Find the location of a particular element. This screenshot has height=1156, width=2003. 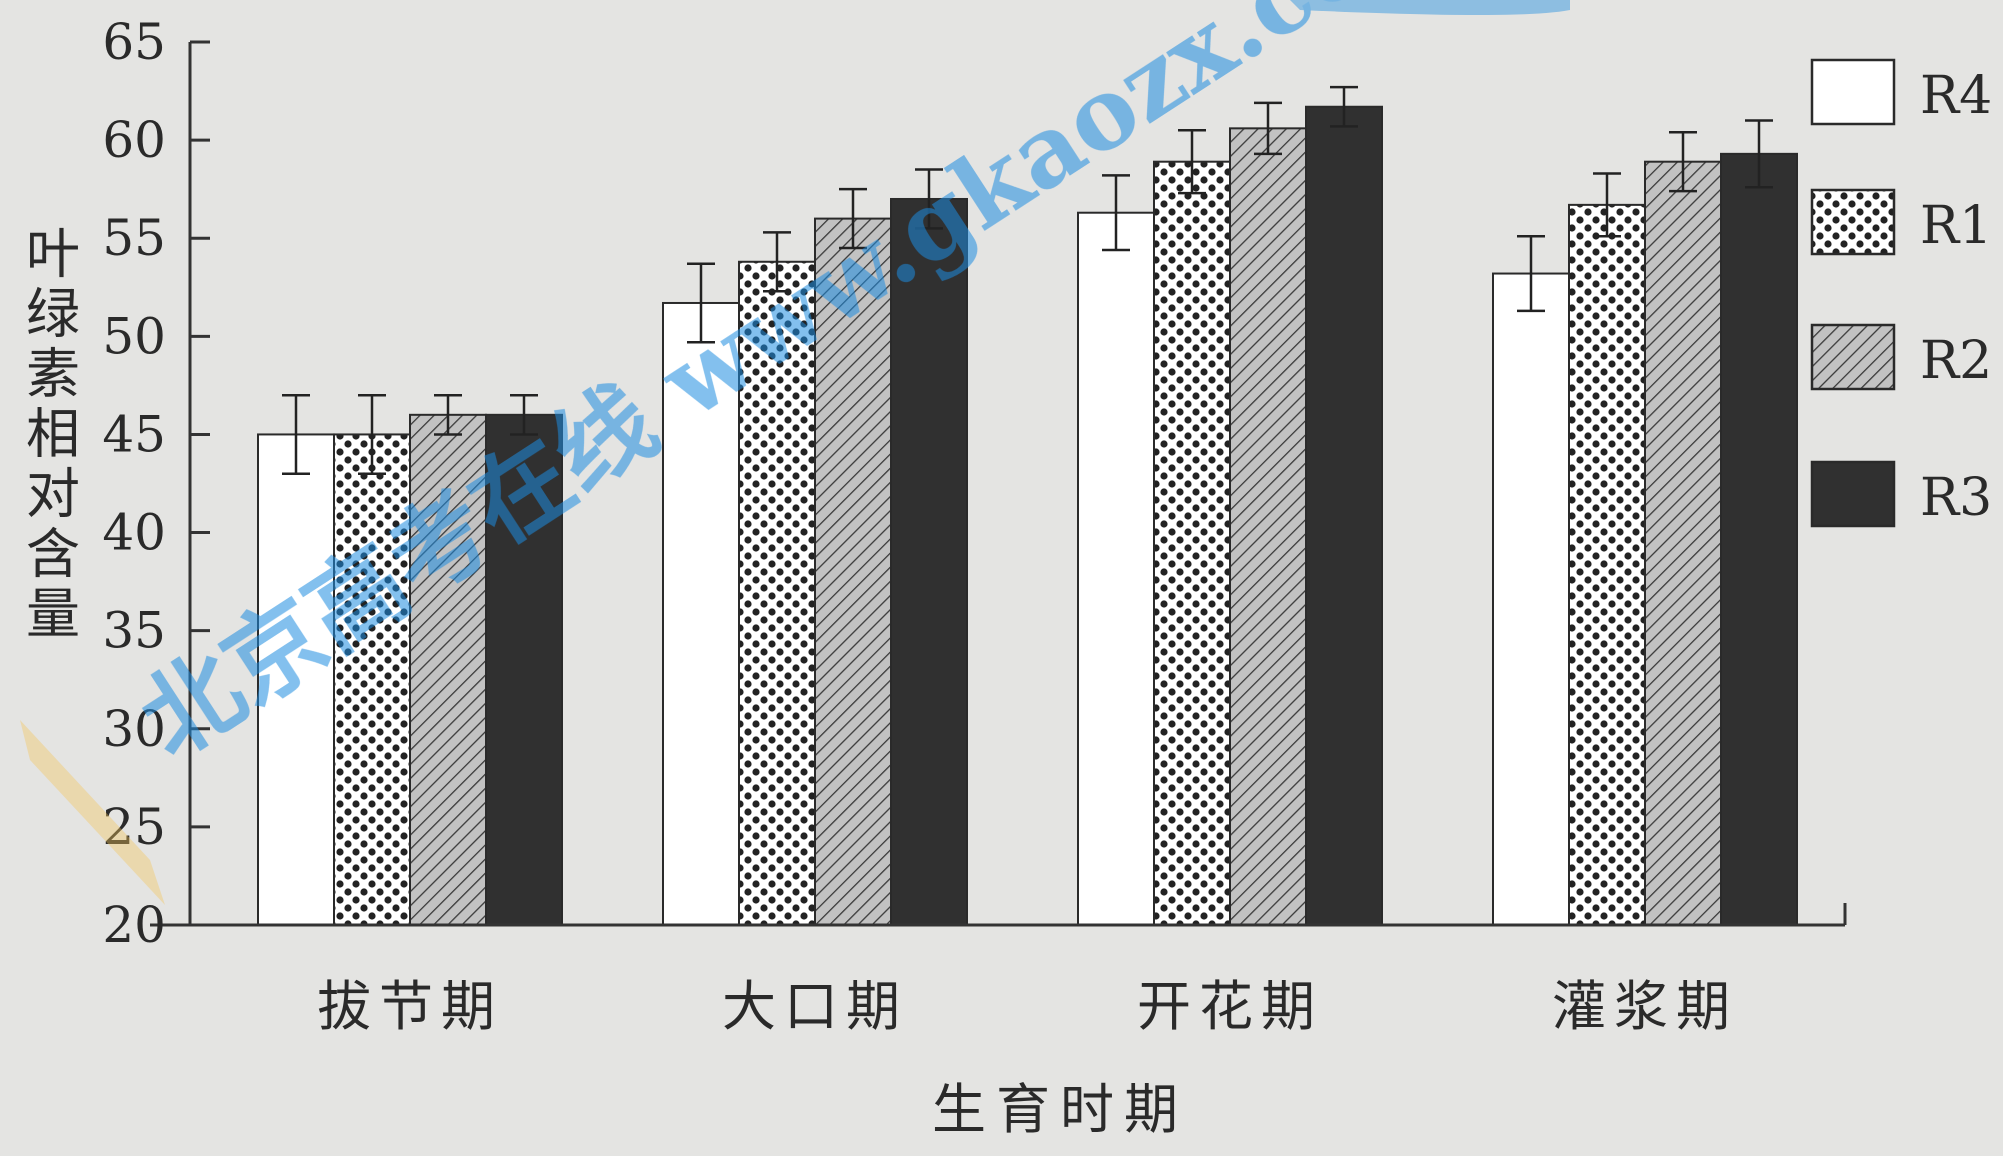

y-tick-label: 30 is located at coordinates (134, 729).